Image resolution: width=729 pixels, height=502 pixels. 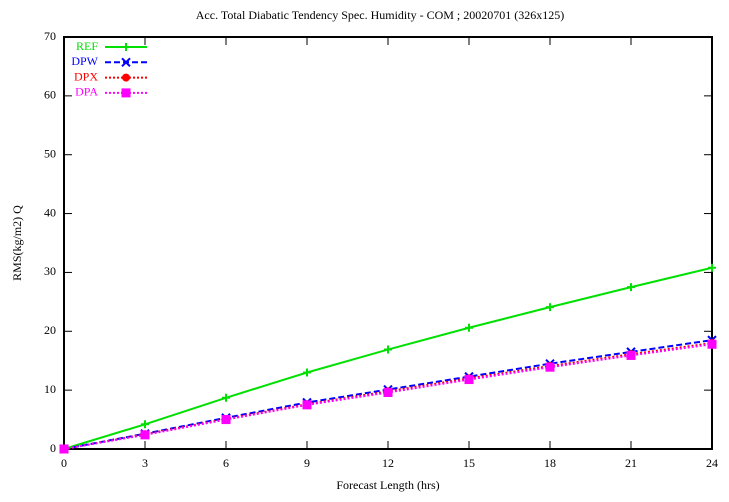 What do you see at coordinates (387, 485) in the screenshot?
I see `x-axis-label: Forecast Length (hrs)` at bounding box center [387, 485].